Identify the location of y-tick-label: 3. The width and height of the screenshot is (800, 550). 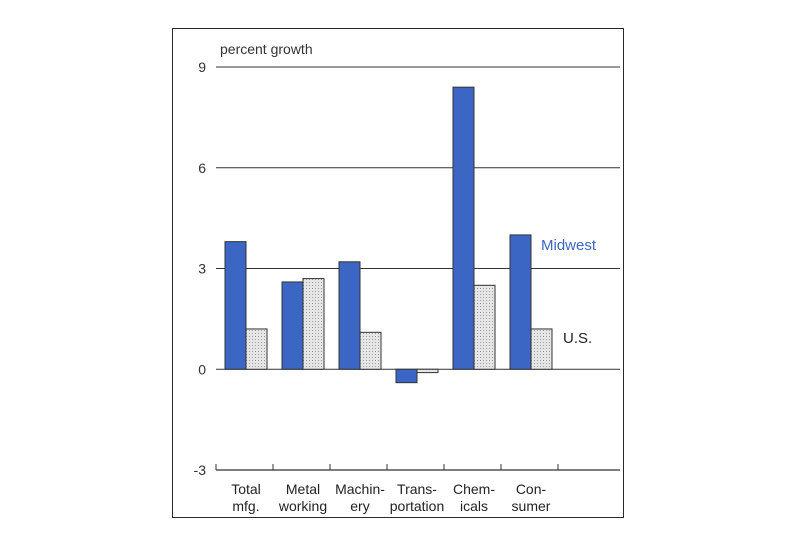
(202, 269).